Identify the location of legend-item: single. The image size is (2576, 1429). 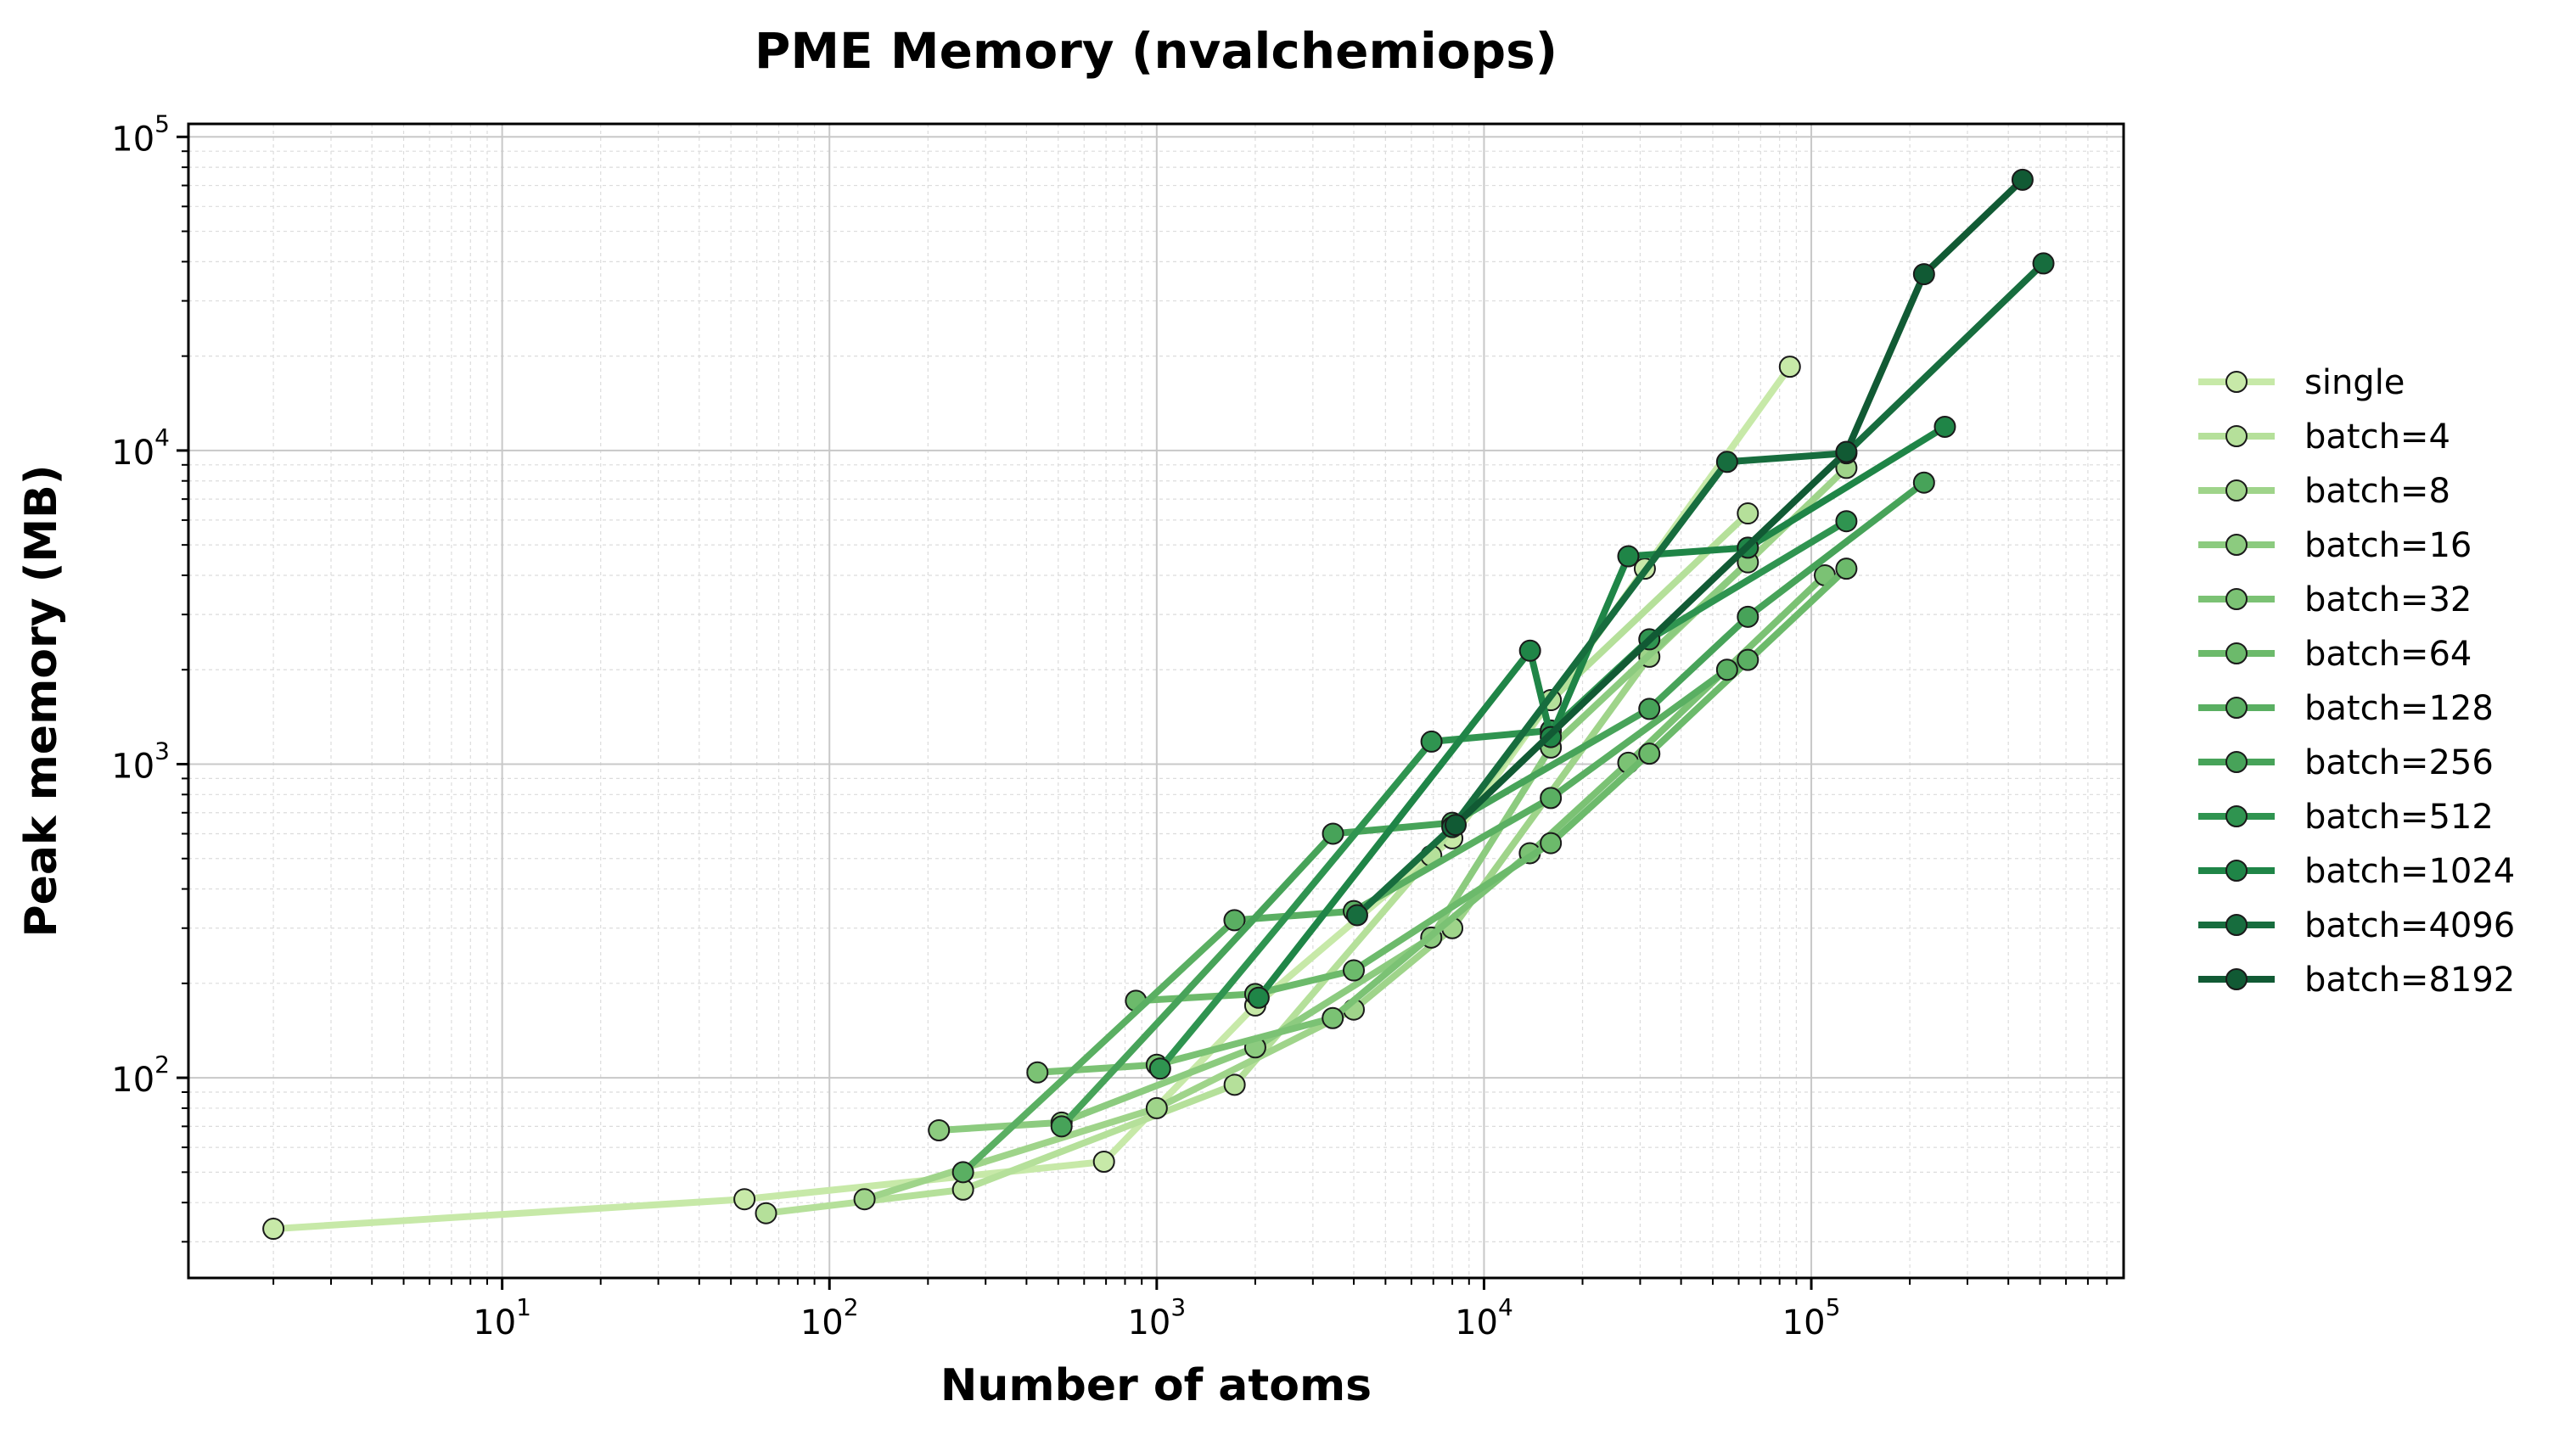
(2301, 382).